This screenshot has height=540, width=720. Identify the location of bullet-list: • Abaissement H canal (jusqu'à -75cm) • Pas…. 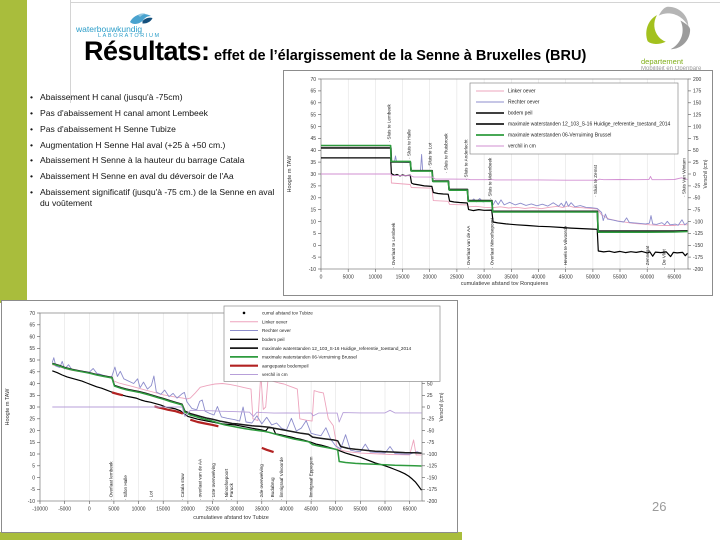
(157, 151).